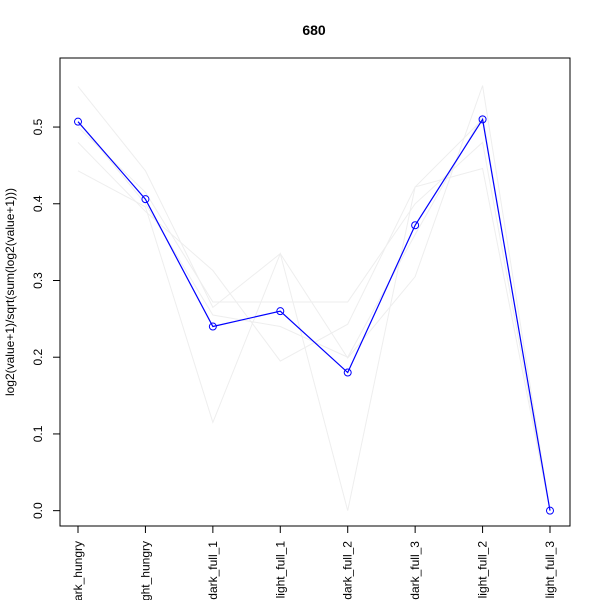  Describe the element at coordinates (550, 570) in the screenshot. I see `x-tick-label-light_full_3: light_full_3` at that location.